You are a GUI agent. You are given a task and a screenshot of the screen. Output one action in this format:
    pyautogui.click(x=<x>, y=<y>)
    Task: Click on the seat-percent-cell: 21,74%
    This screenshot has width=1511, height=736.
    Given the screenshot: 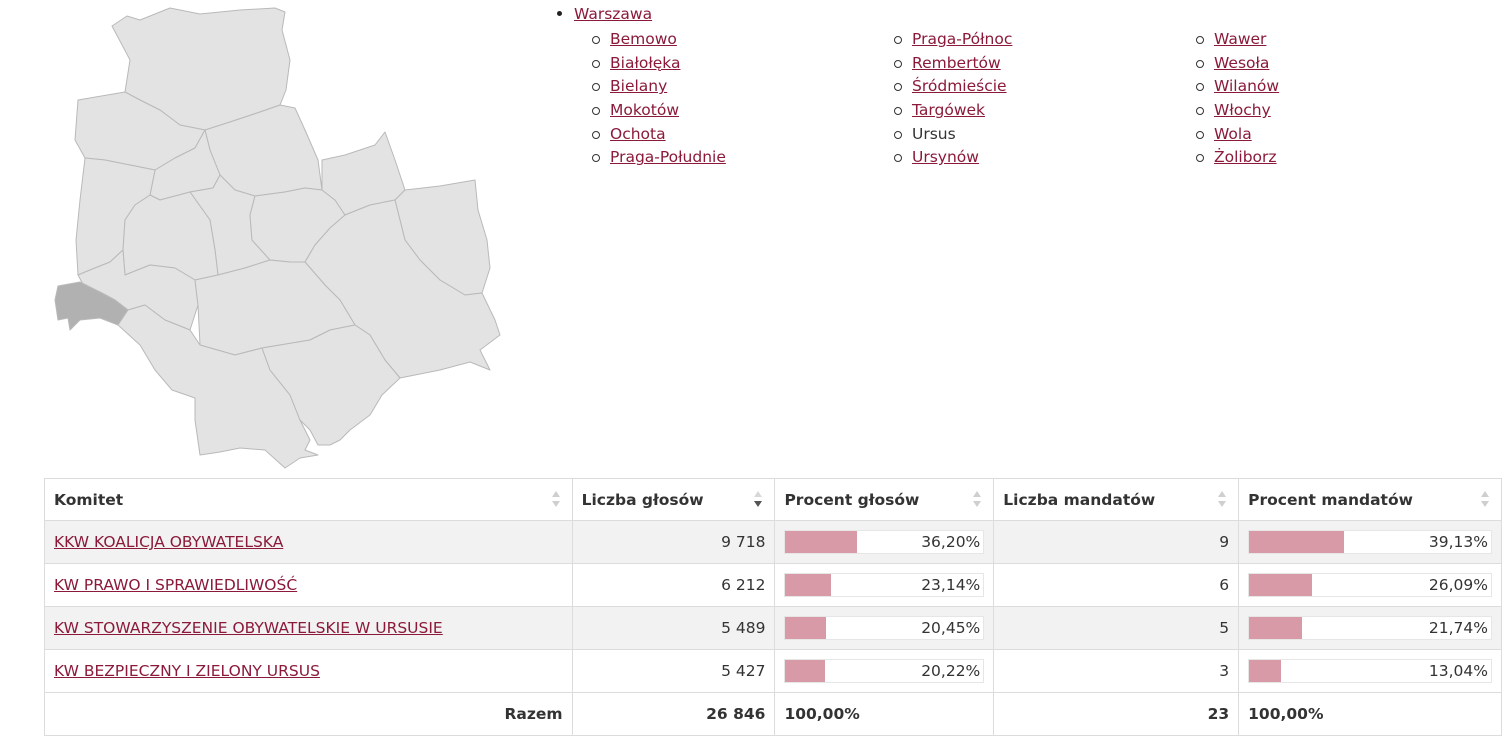 What is the action you would take?
    pyautogui.click(x=1370, y=628)
    